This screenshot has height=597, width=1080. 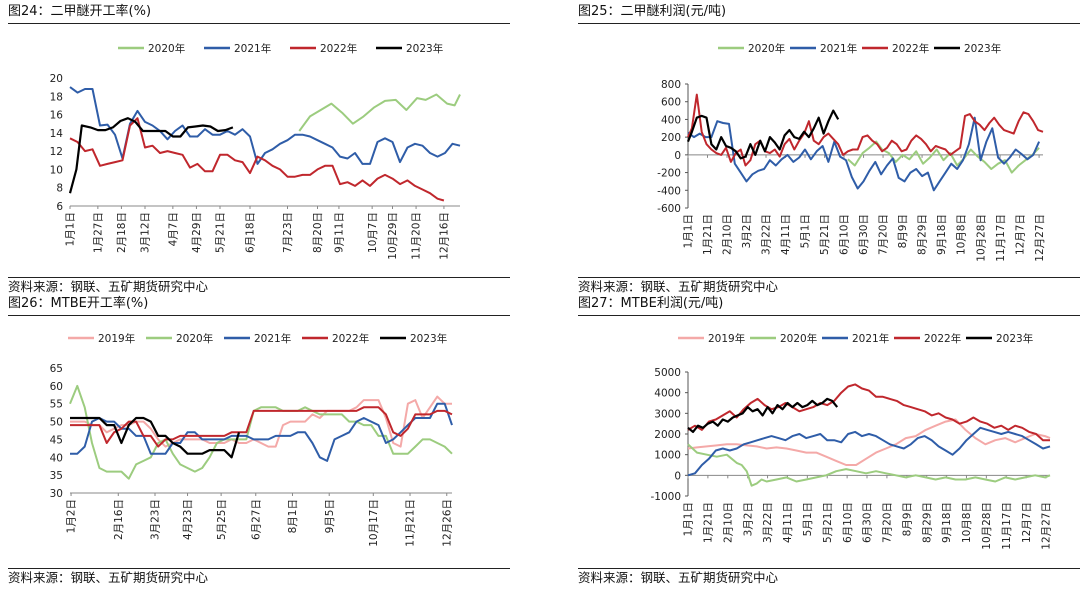 What do you see at coordinates (221, 232) in the screenshot?
I see `x-tick-label: 5月21日` at bounding box center [221, 232].